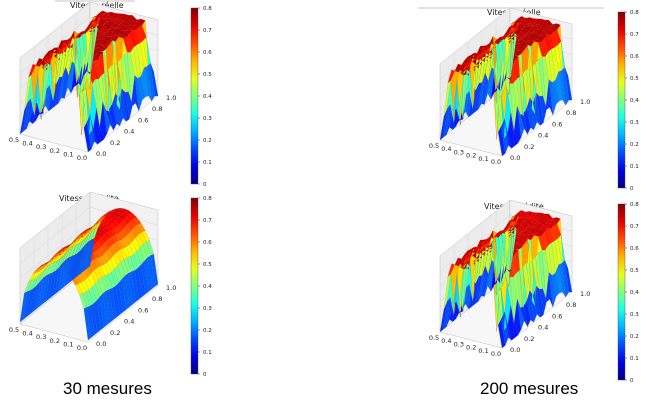  What do you see at coordinates (634, 167) in the screenshot?
I see `colorbar-tick-label: 0.1` at bounding box center [634, 167].